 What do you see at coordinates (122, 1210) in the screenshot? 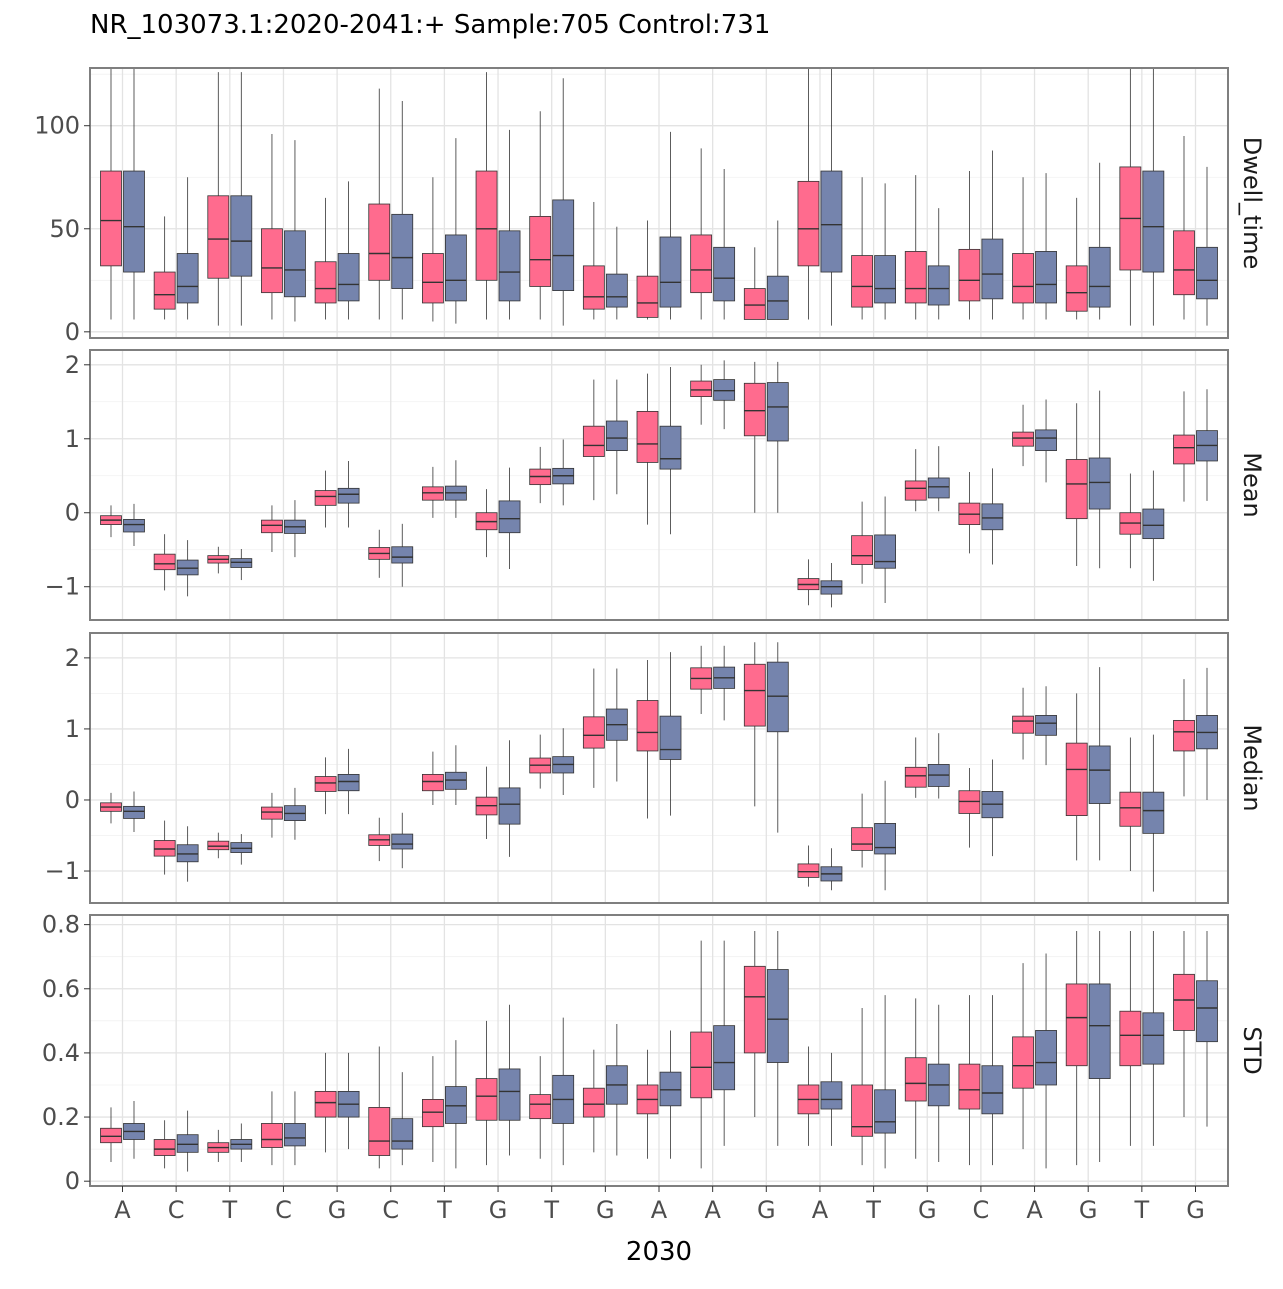
I see `x-tick-label: A` at bounding box center [122, 1210].